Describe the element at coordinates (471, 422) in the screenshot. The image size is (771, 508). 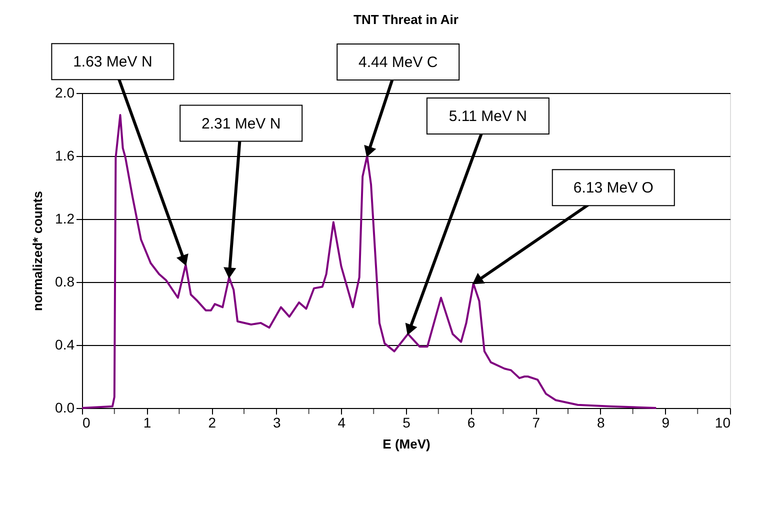
I see `x-tick-label: 6` at that location.